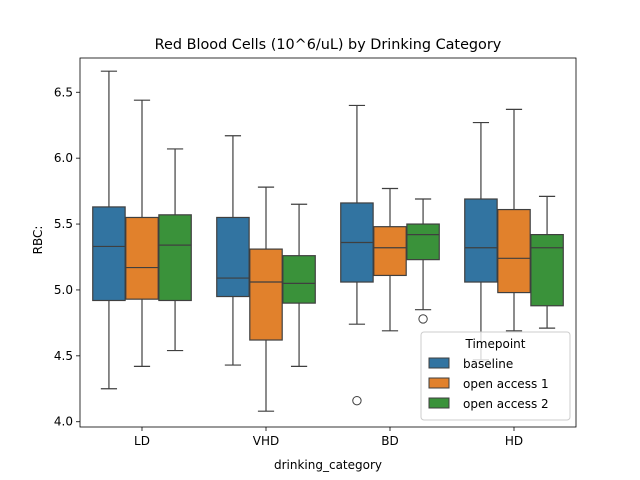 The height and width of the screenshot is (480, 640). I want to click on y-tick-label: 4.5, so click(63, 356).